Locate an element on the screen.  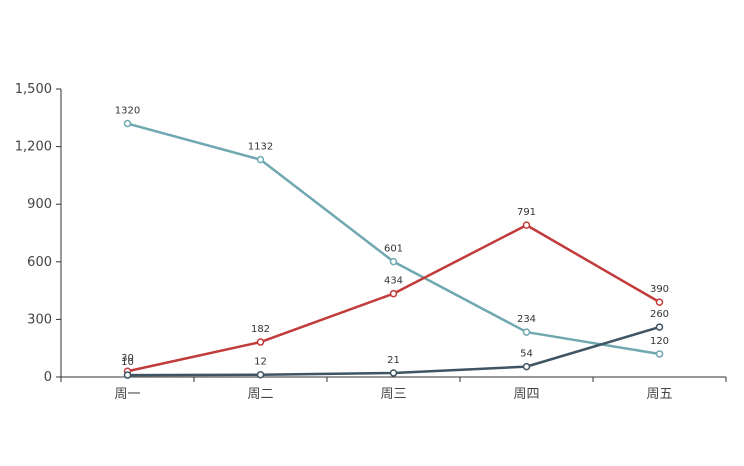
x-tick-label: 周四 is located at coordinates (526, 394).